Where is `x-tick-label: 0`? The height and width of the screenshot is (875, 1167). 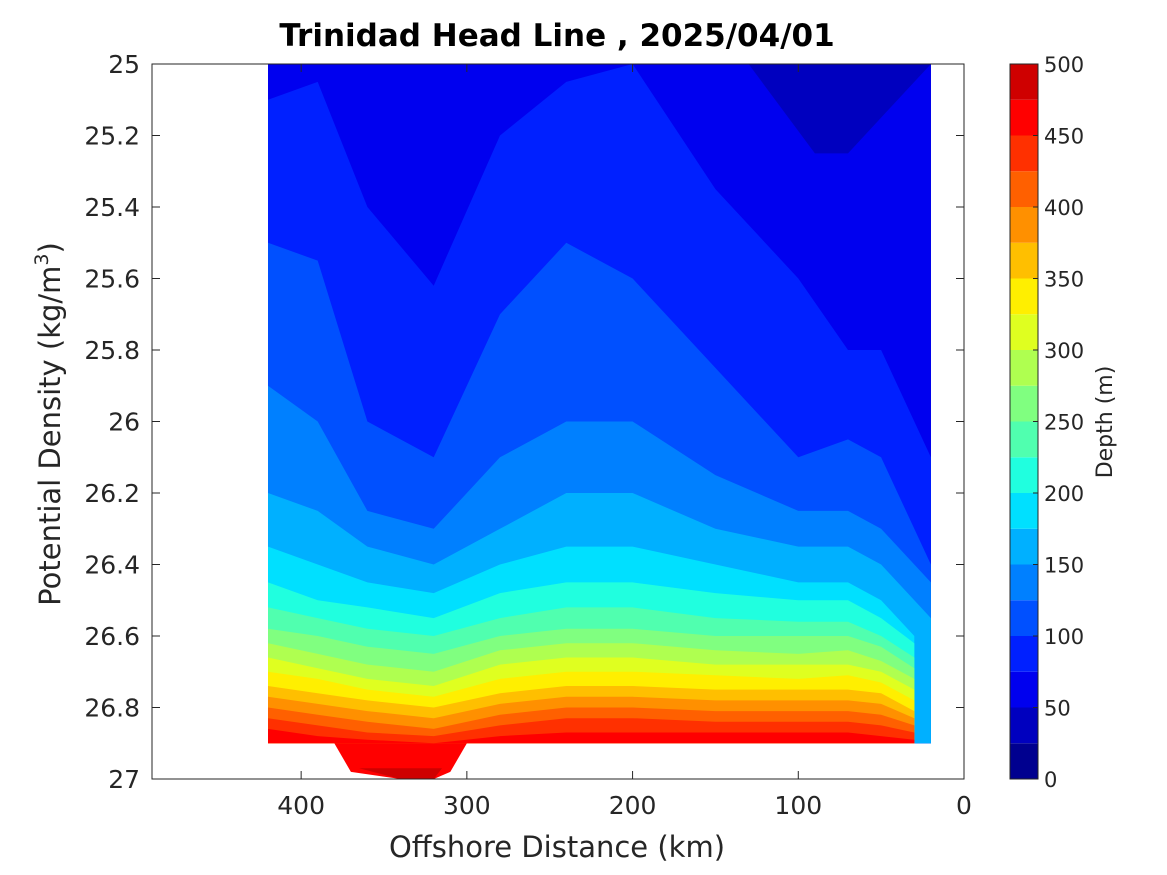 x-tick-label: 0 is located at coordinates (964, 805).